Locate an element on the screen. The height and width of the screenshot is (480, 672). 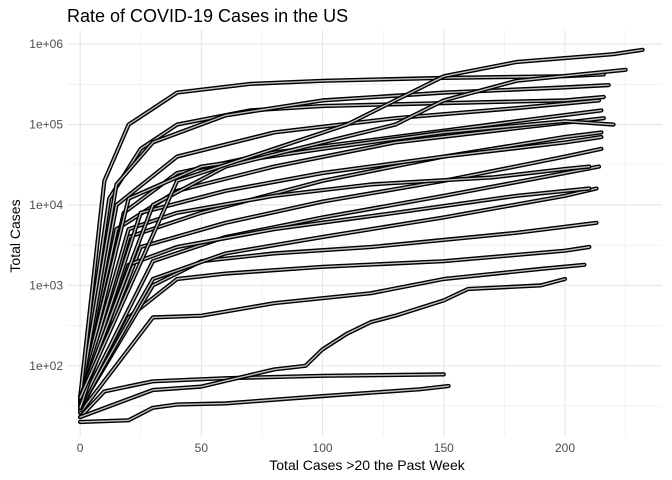
chart-title: Rate of COVID-19 Cases in the US is located at coordinates (207, 16).